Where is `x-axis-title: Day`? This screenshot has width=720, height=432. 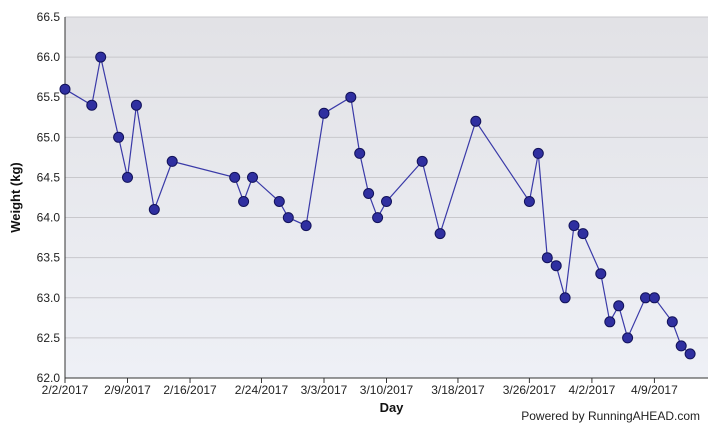 x-axis-title: Day is located at coordinates (392, 407).